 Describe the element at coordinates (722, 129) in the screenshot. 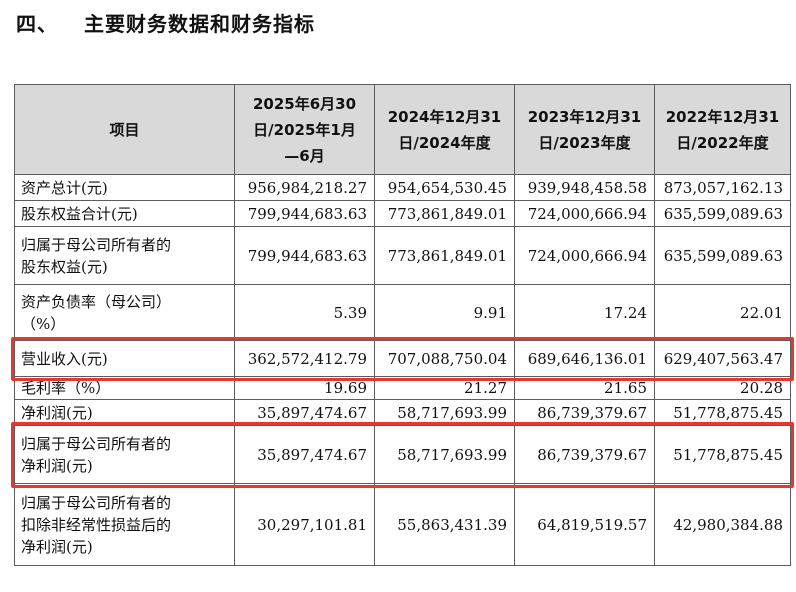

I see `header-2022: 2022年12月31 日/2022年度` at that location.